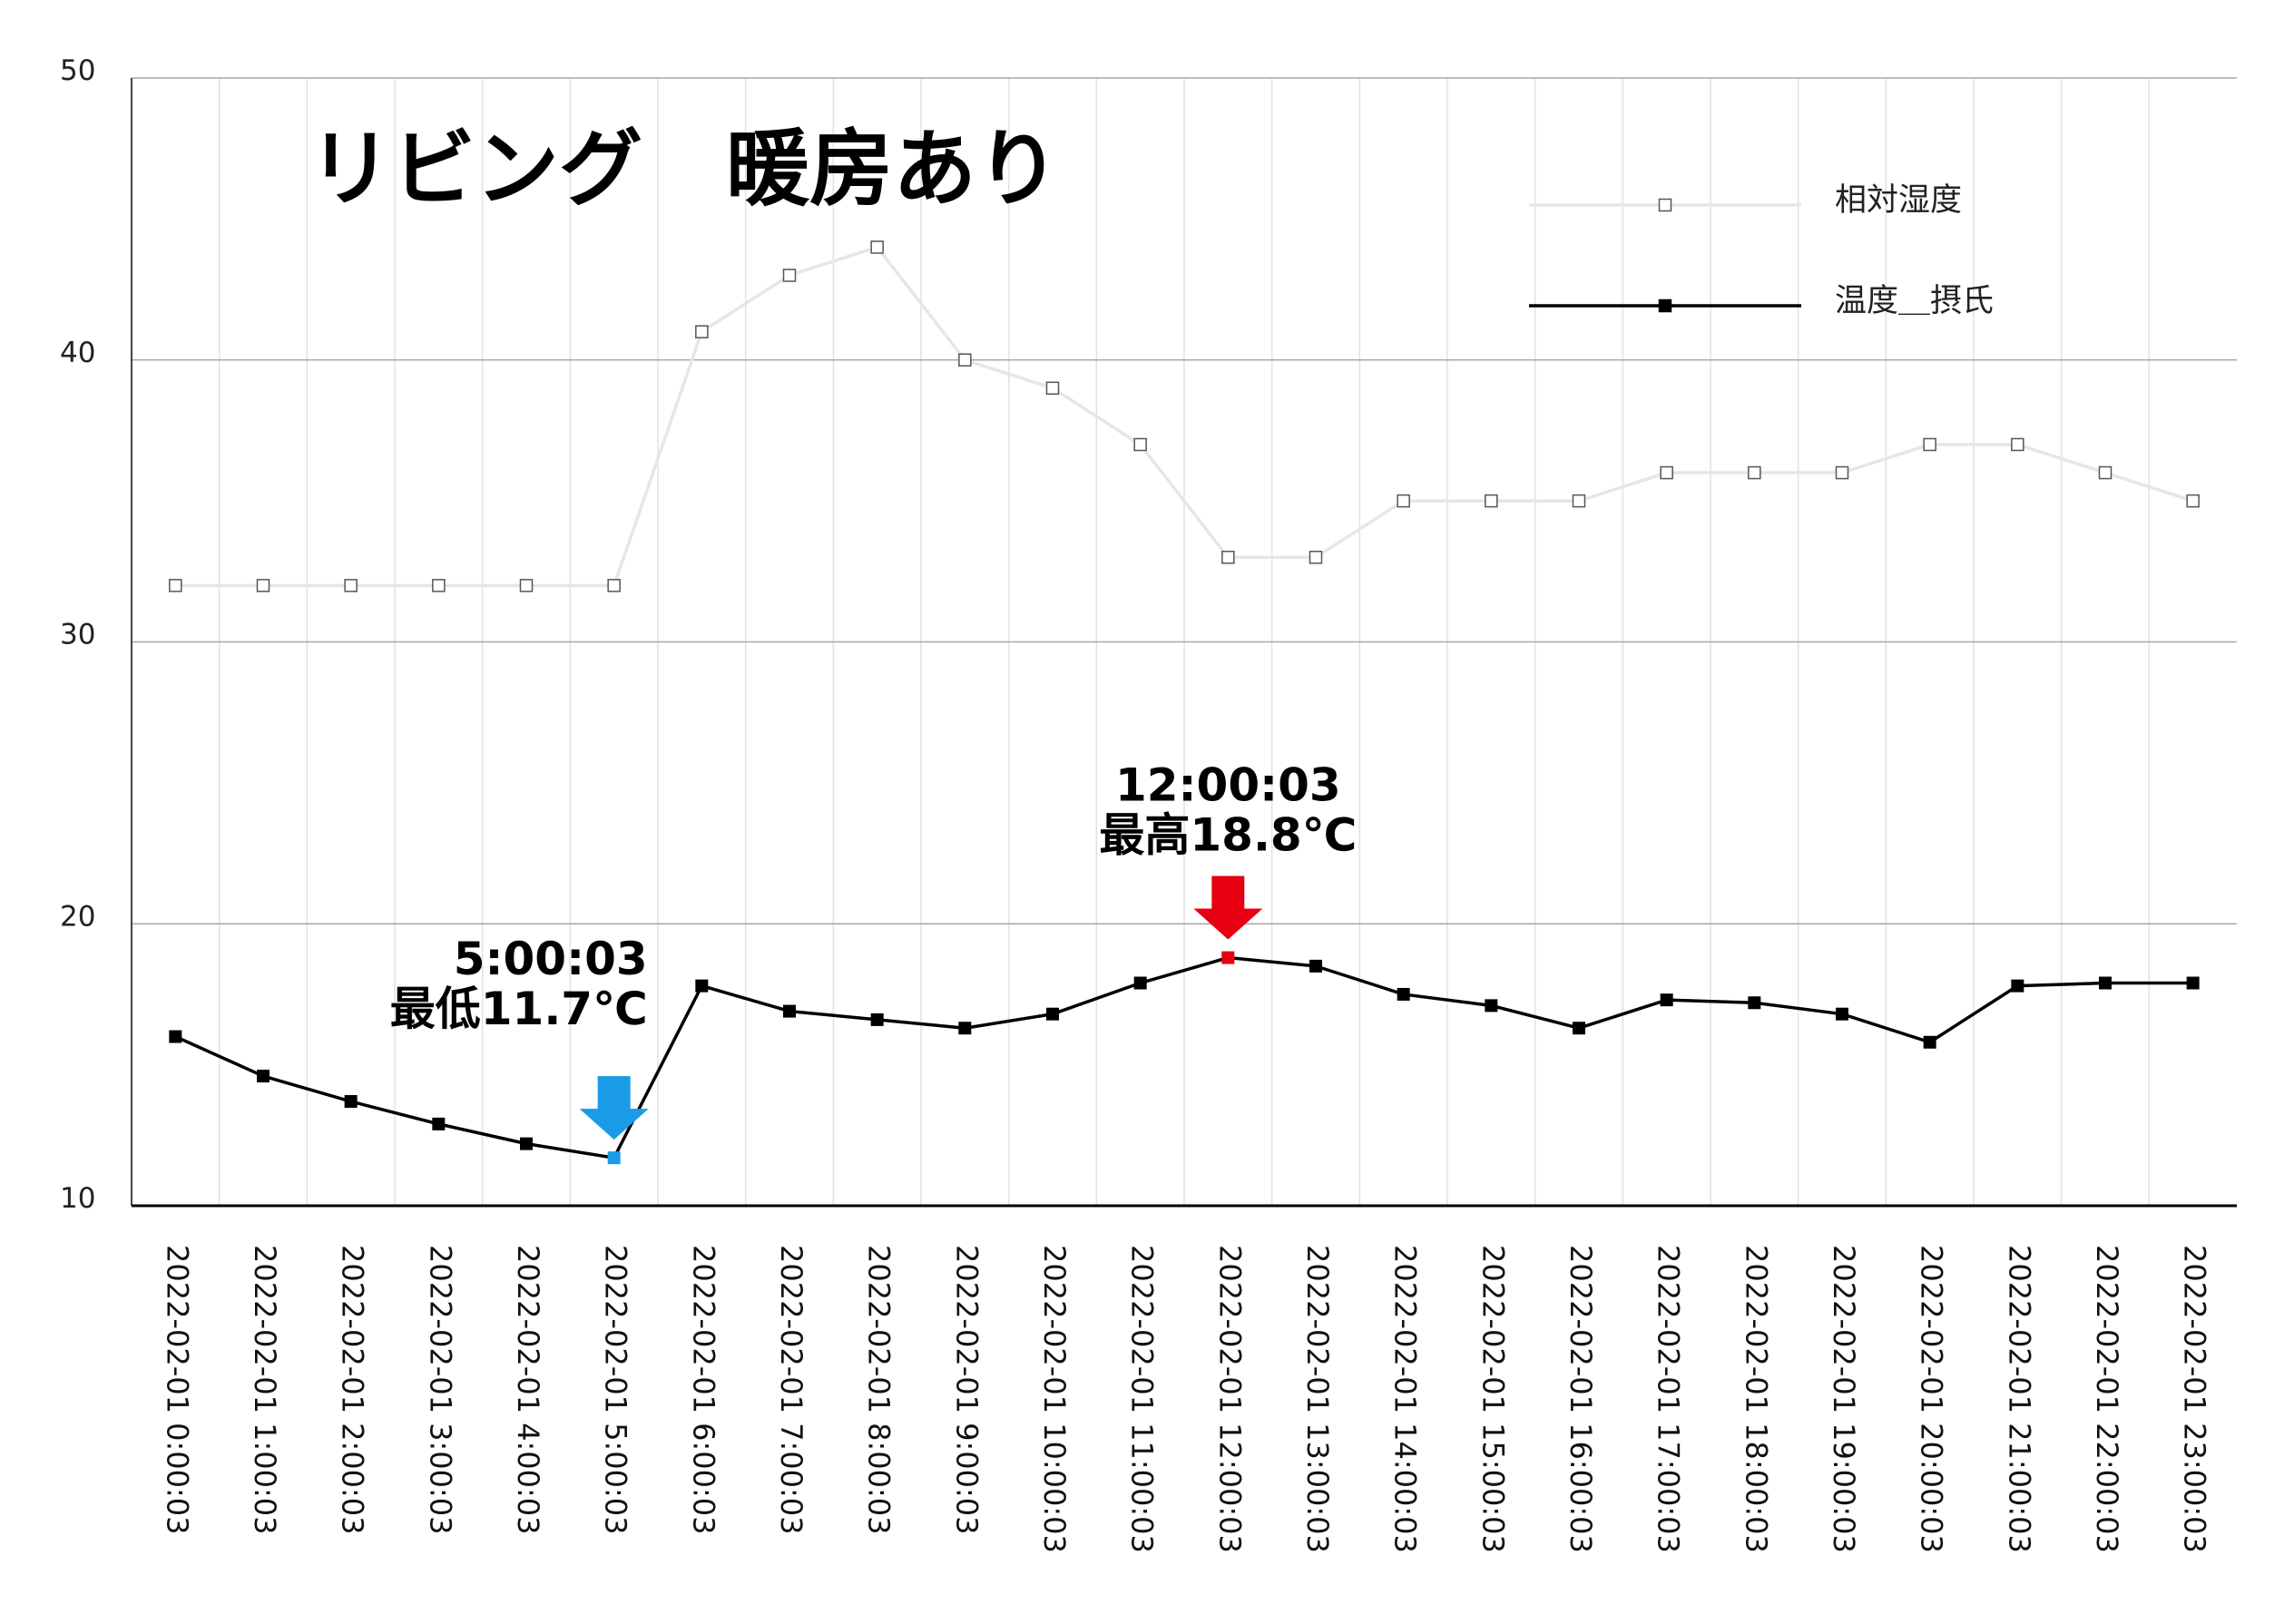 This screenshot has width=2284, height=1624. I want to click on x-tick-label: 2022-02-01 23:00:03, so click(2195, 1399).